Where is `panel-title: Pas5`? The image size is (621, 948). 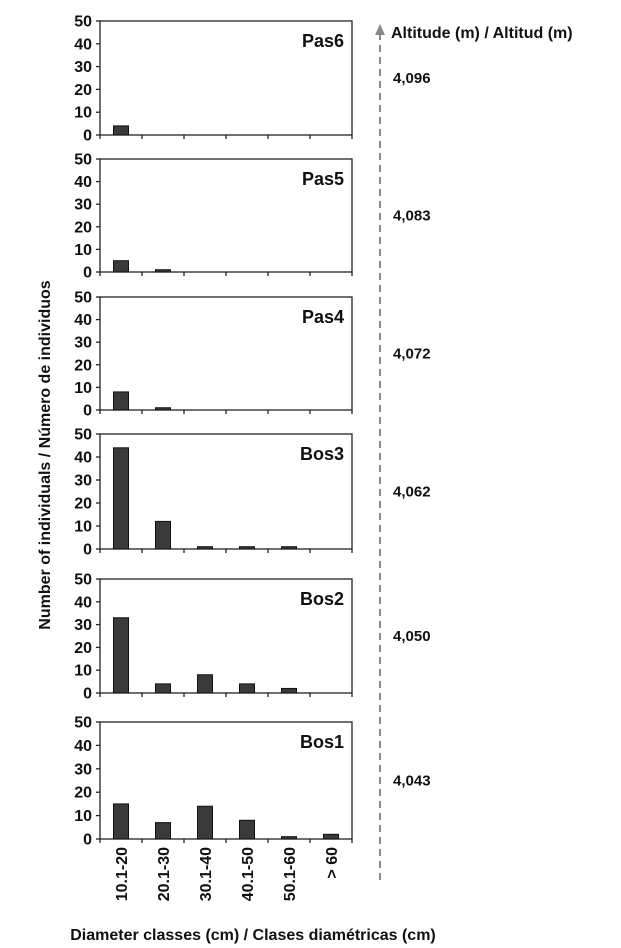
panel-title: Pas5 is located at coordinates (323, 179).